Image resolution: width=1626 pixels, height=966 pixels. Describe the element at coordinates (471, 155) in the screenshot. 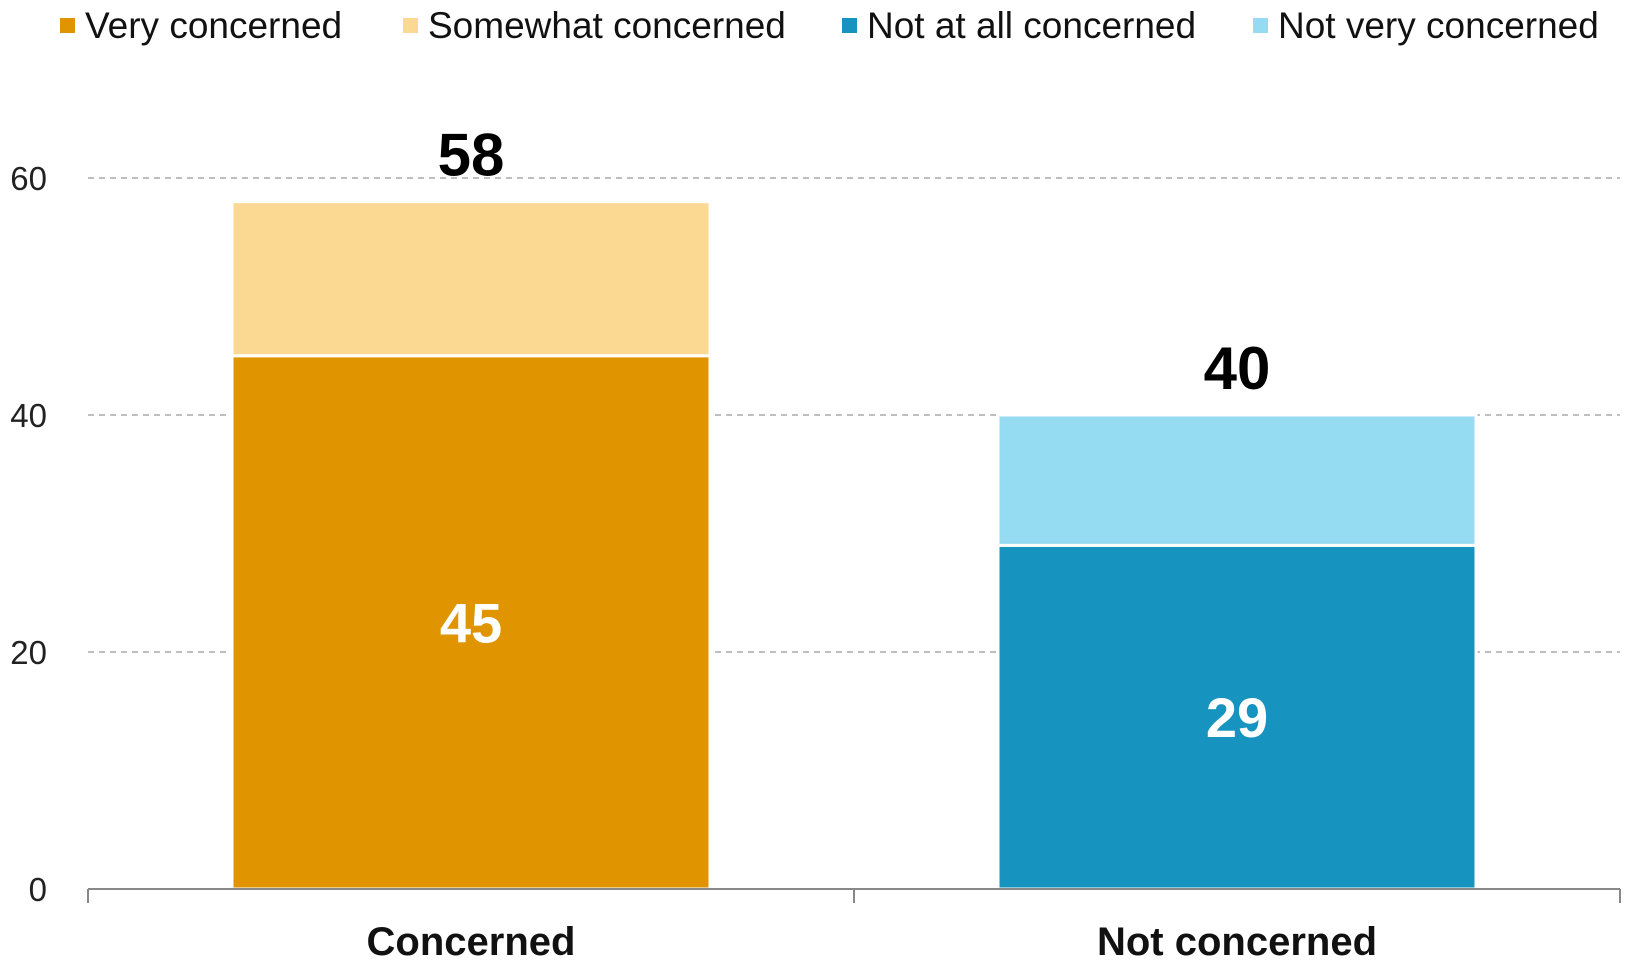

I see `bar-total-label: 58` at that location.